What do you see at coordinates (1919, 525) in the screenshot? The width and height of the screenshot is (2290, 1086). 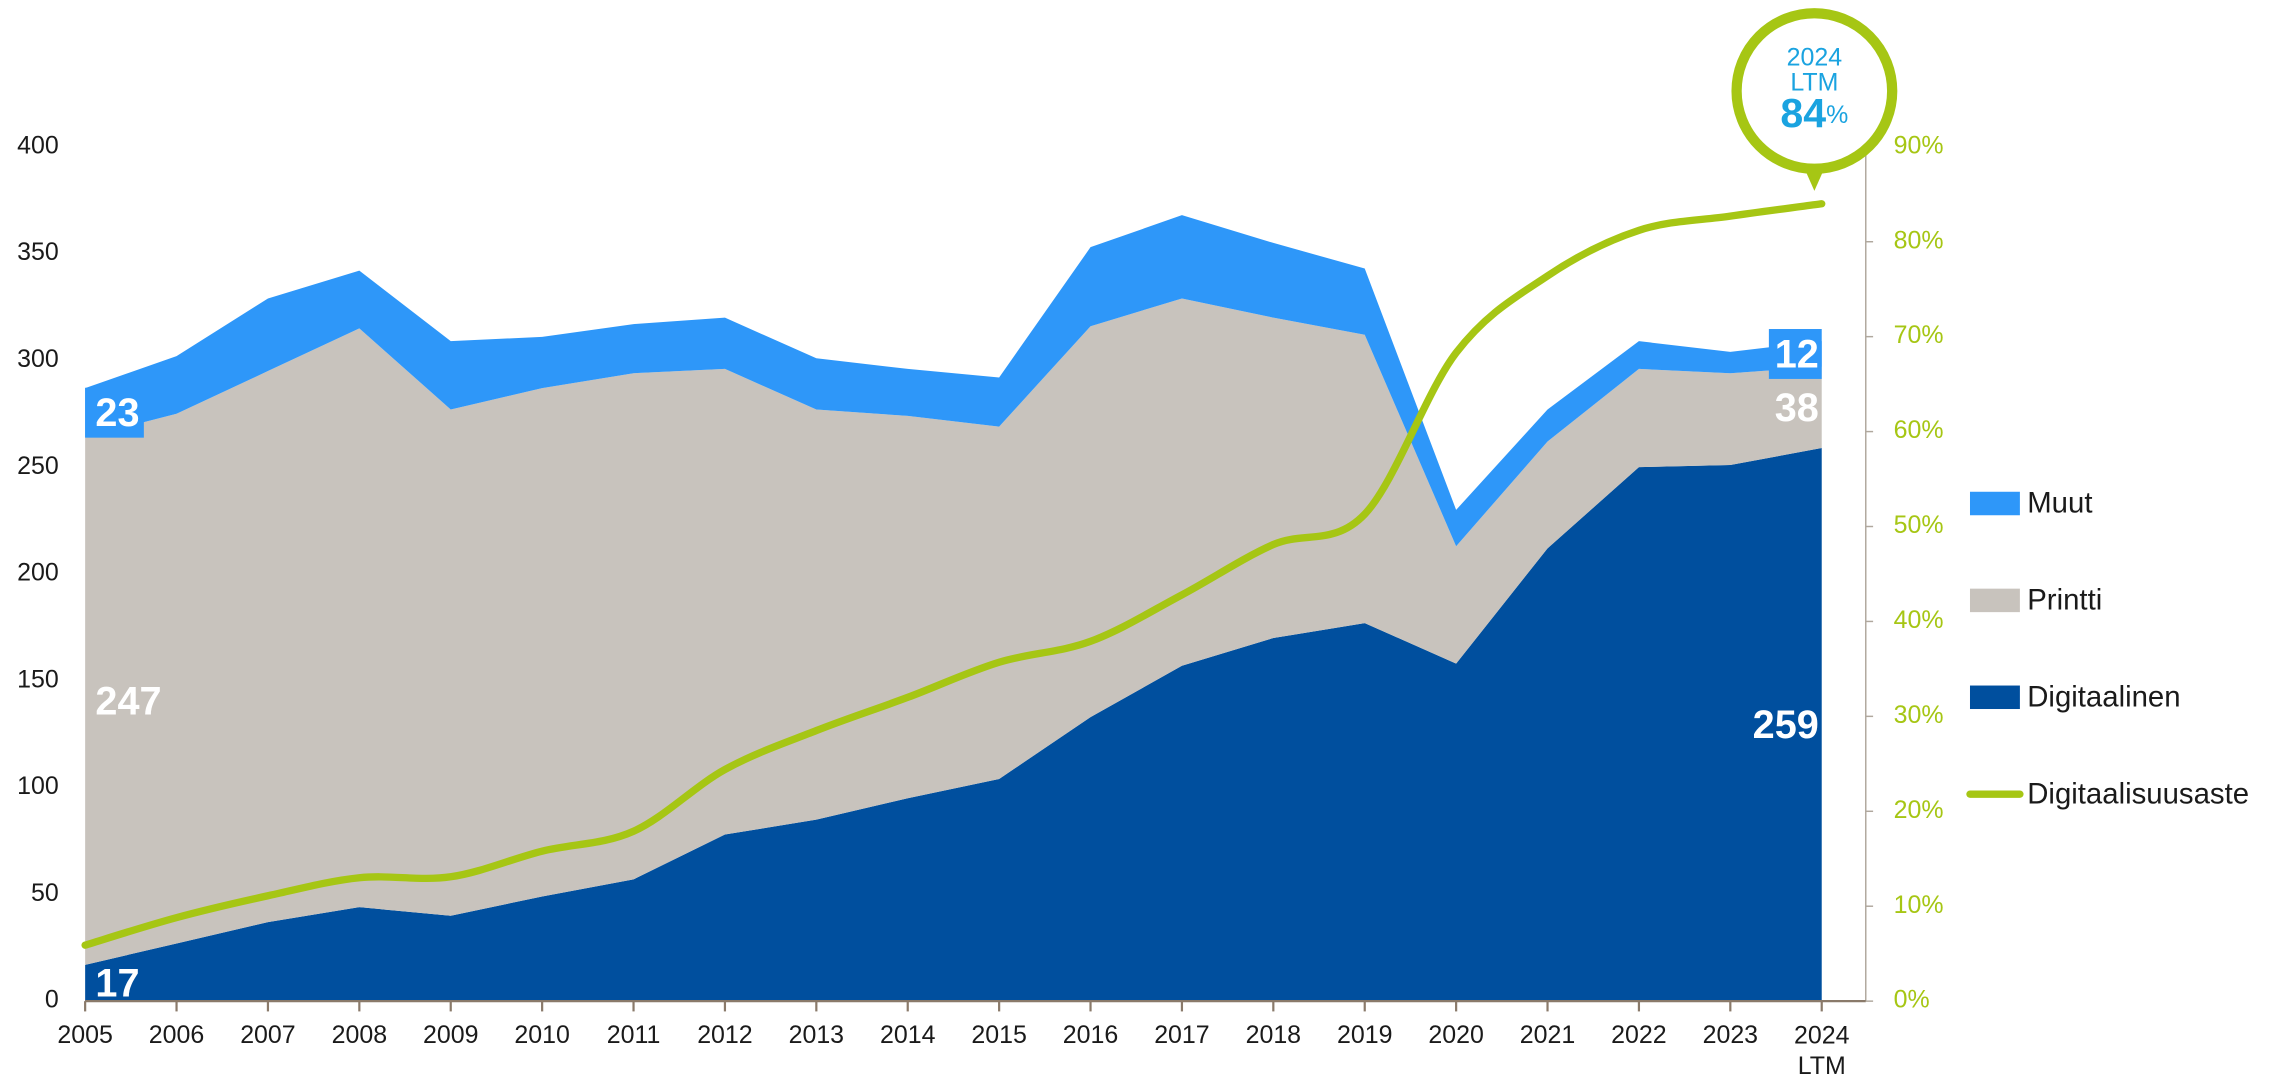 I see `y2-tick-label: 50%` at bounding box center [1919, 525].